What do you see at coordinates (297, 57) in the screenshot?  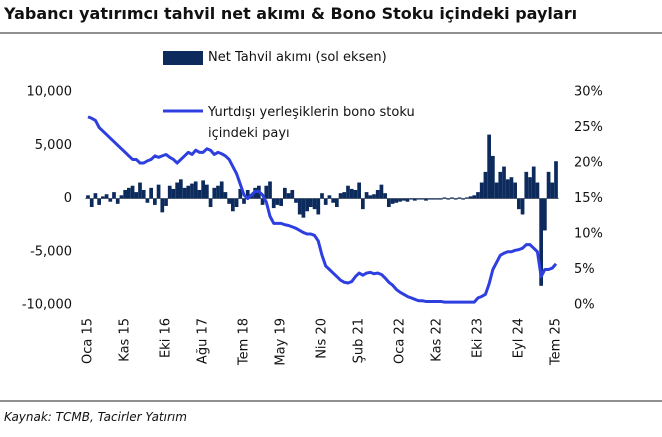 I see `legend-label: Net Tahvil akımı (sol eksen)` at bounding box center [297, 57].